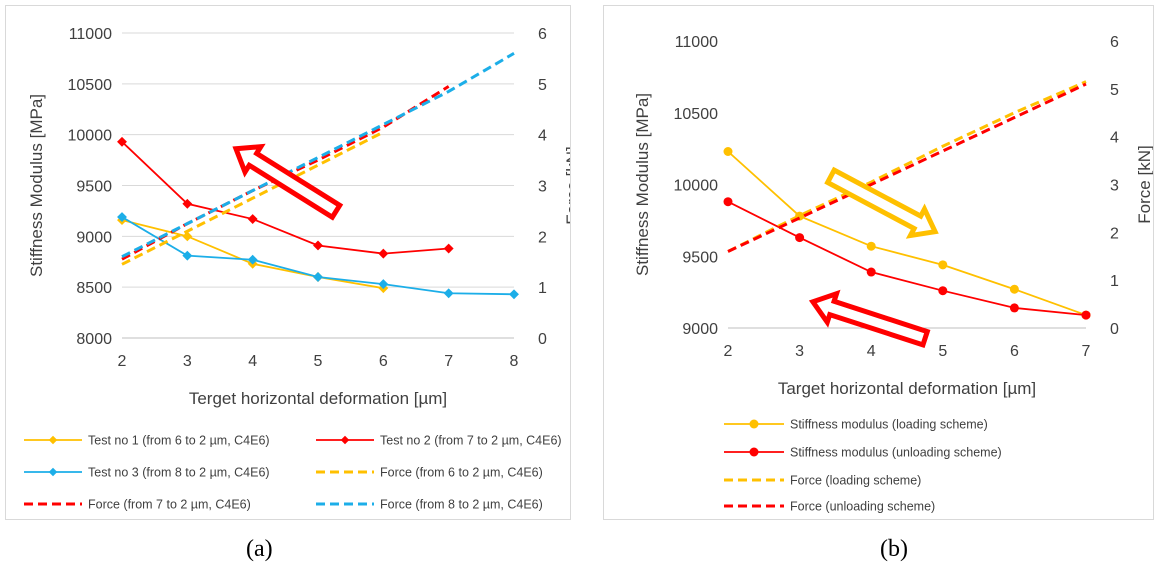 The height and width of the screenshot is (573, 1157). Describe the element at coordinates (894, 549) in the screenshot. I see `caption-b: (b)` at that location.